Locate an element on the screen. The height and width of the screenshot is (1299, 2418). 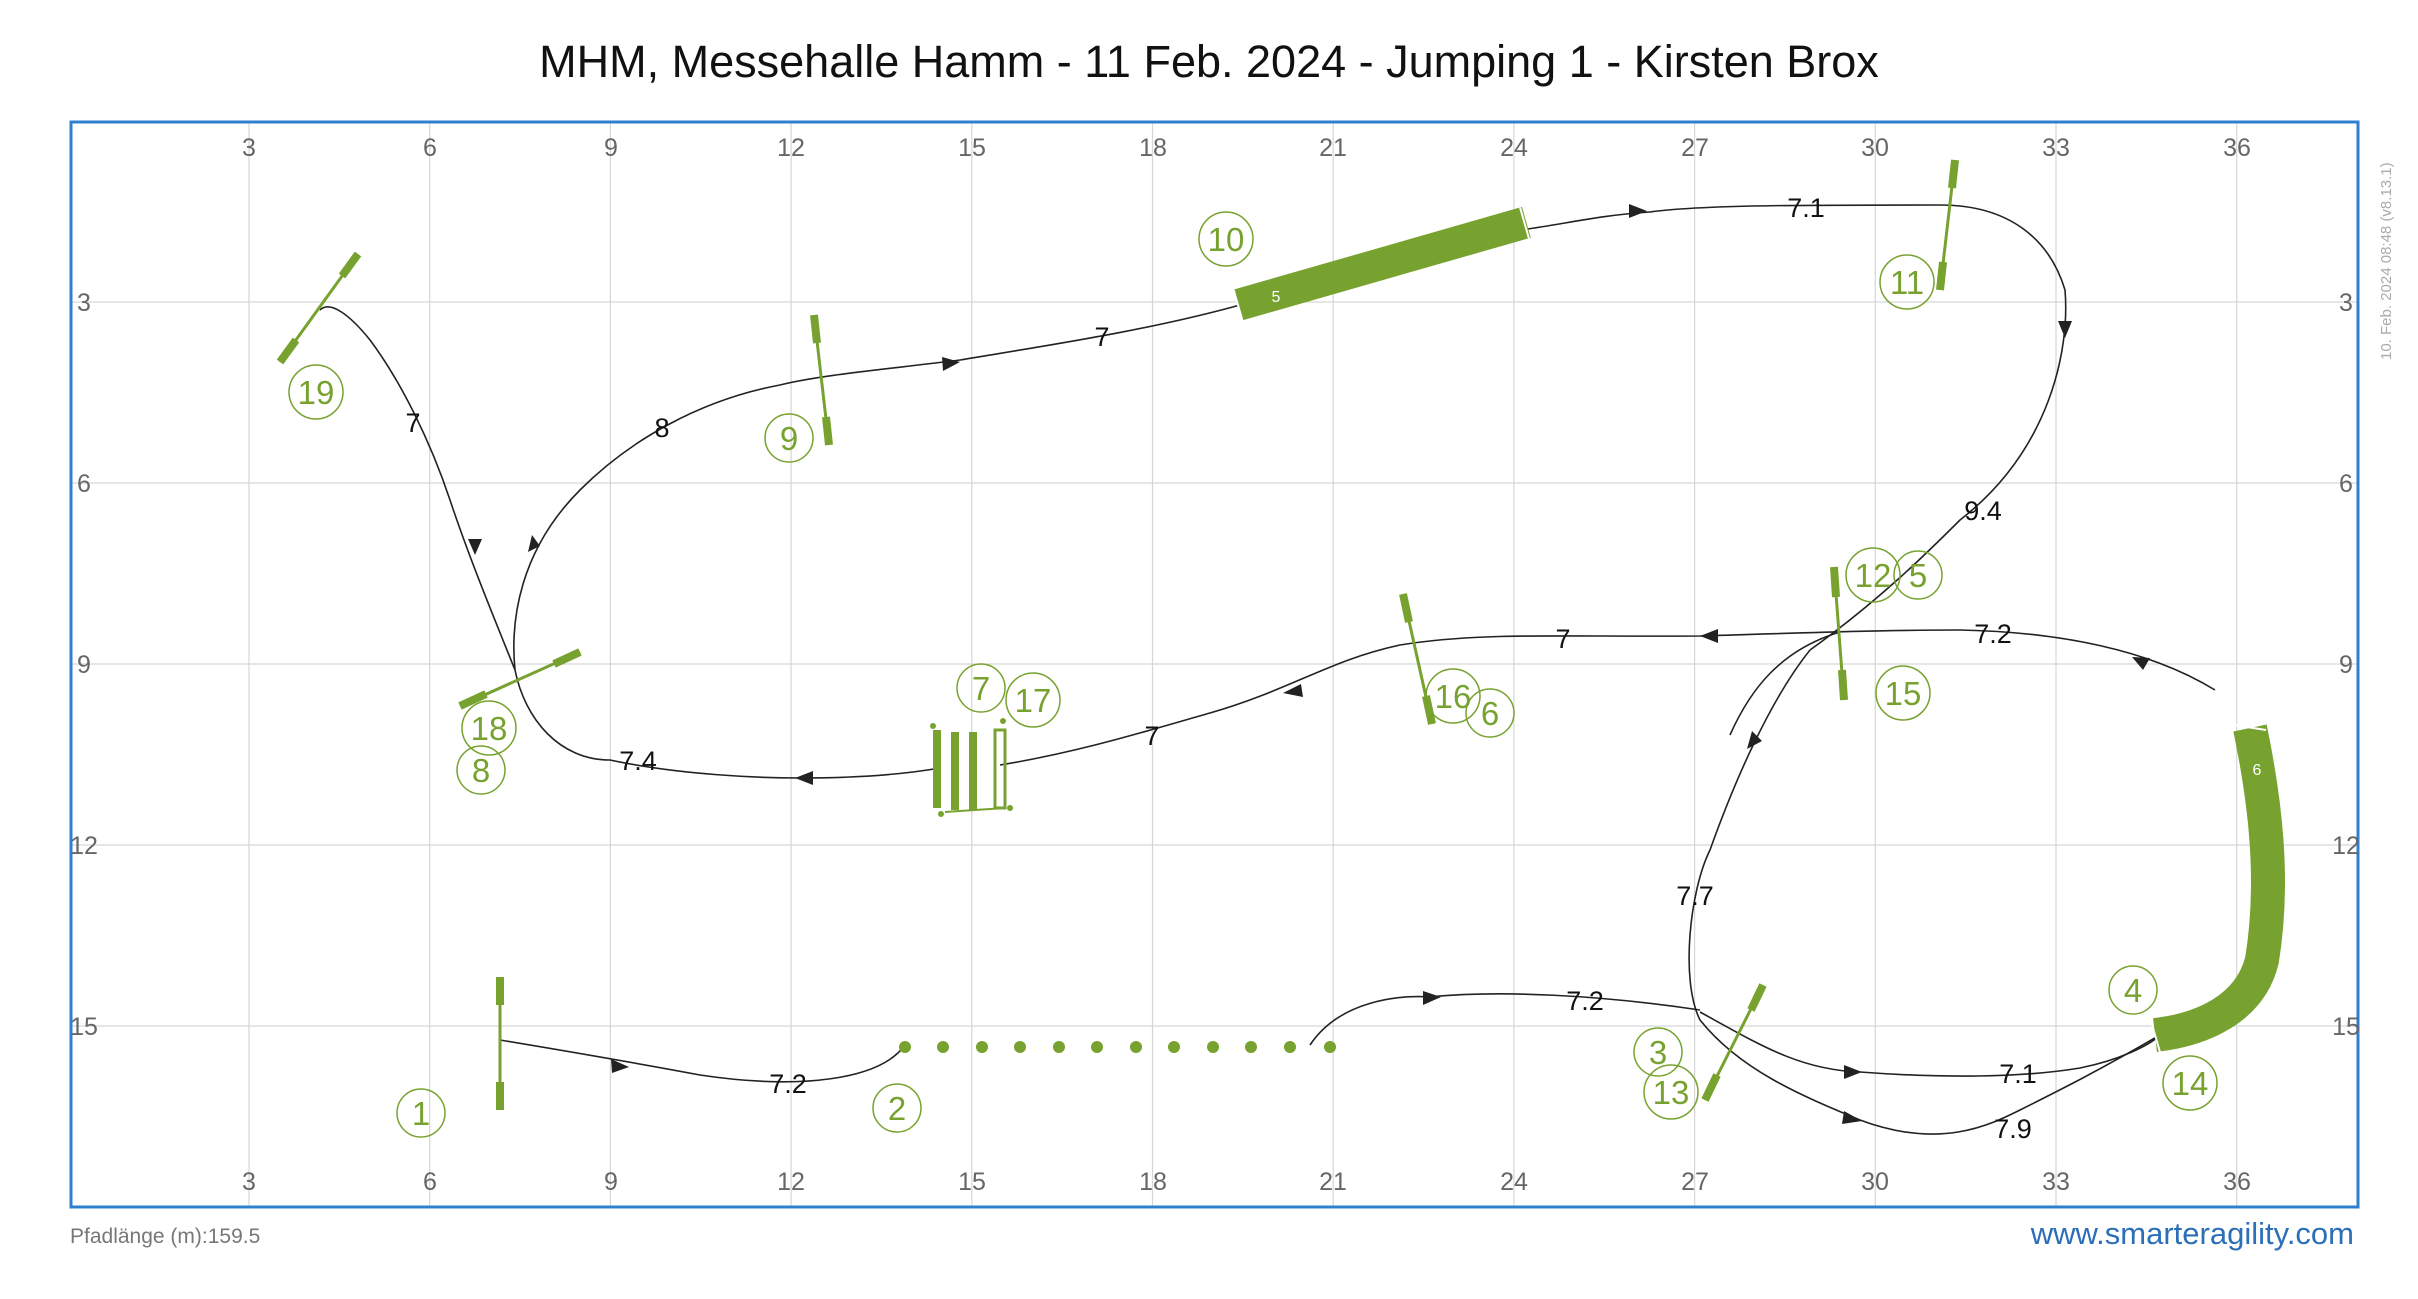
x-tick: 30 is located at coordinates (1875, 148).